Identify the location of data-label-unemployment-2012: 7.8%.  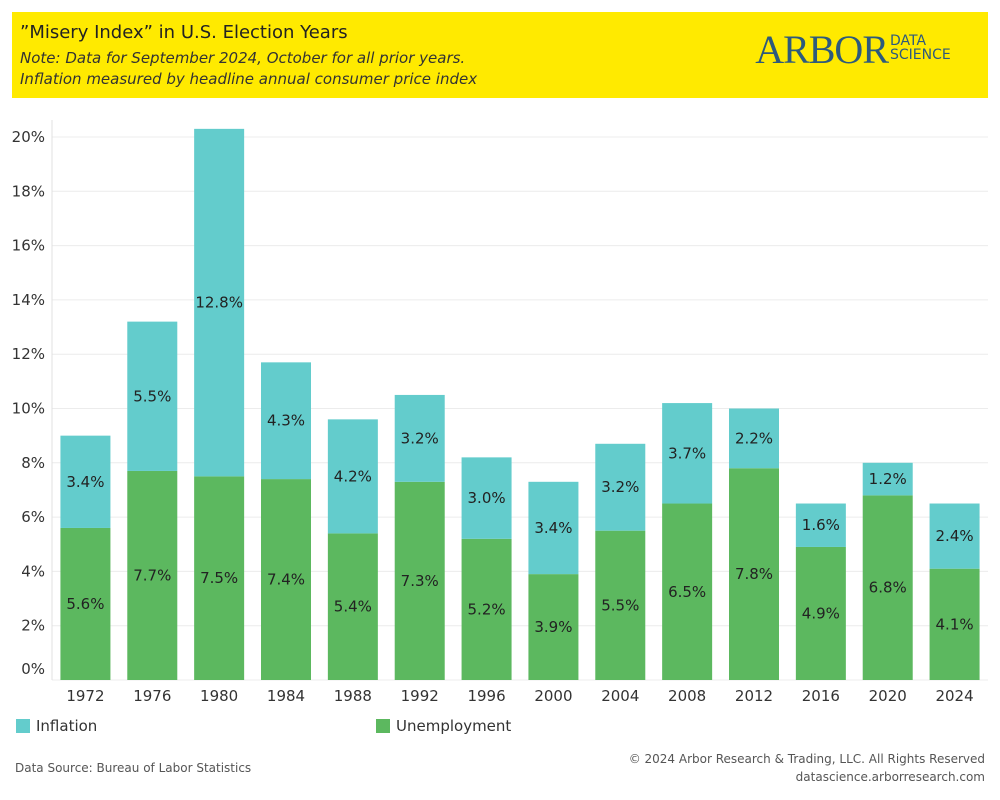
(754, 574).